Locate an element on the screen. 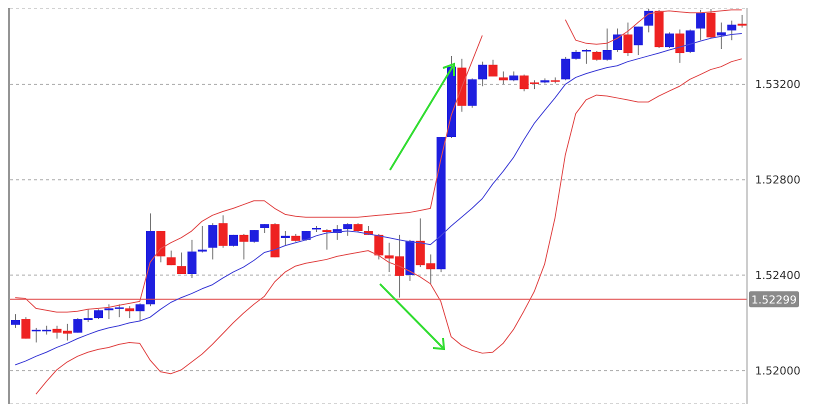 The image size is (817, 404). y-tick-label: 1.52800 is located at coordinates (777, 180).